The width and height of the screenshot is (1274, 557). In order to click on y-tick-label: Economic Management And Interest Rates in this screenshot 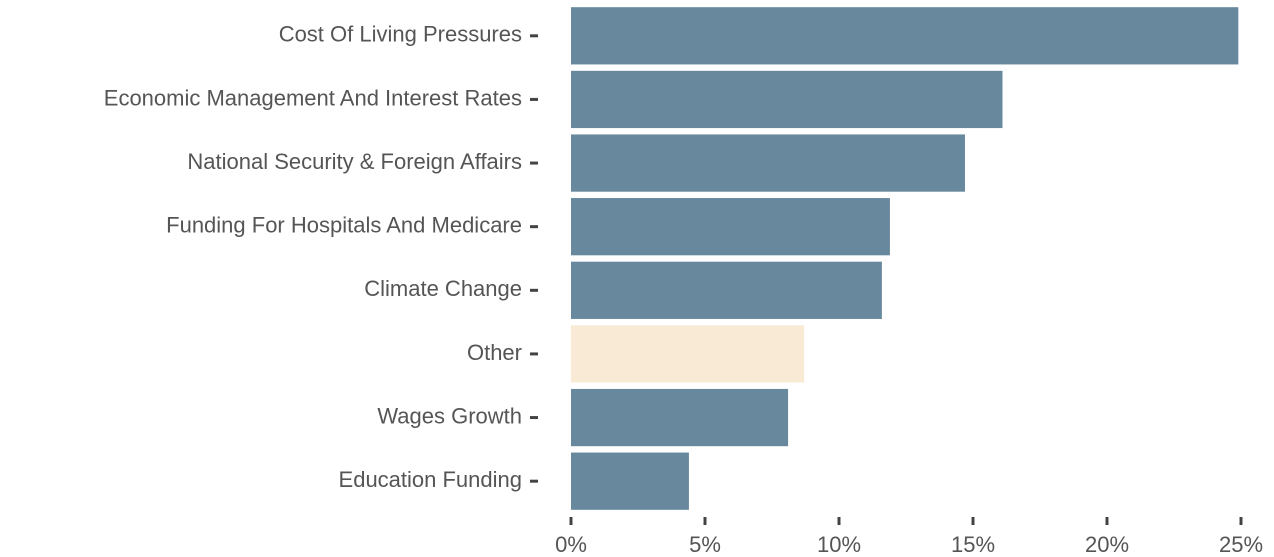, I will do `click(313, 97)`.